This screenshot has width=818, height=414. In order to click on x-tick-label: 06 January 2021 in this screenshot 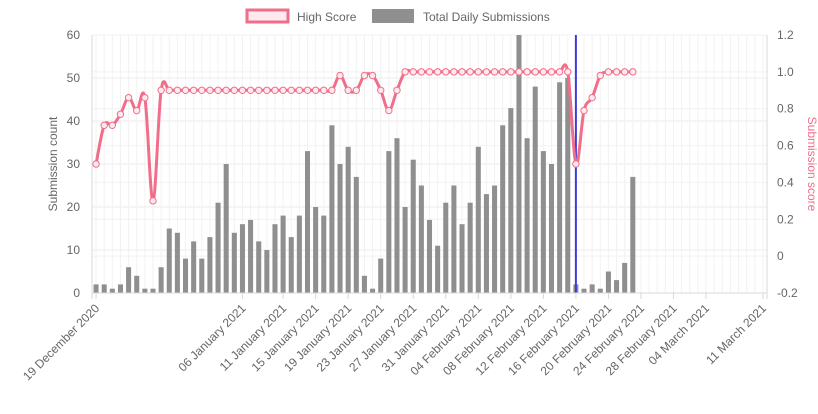, I will do `click(211, 337)`.